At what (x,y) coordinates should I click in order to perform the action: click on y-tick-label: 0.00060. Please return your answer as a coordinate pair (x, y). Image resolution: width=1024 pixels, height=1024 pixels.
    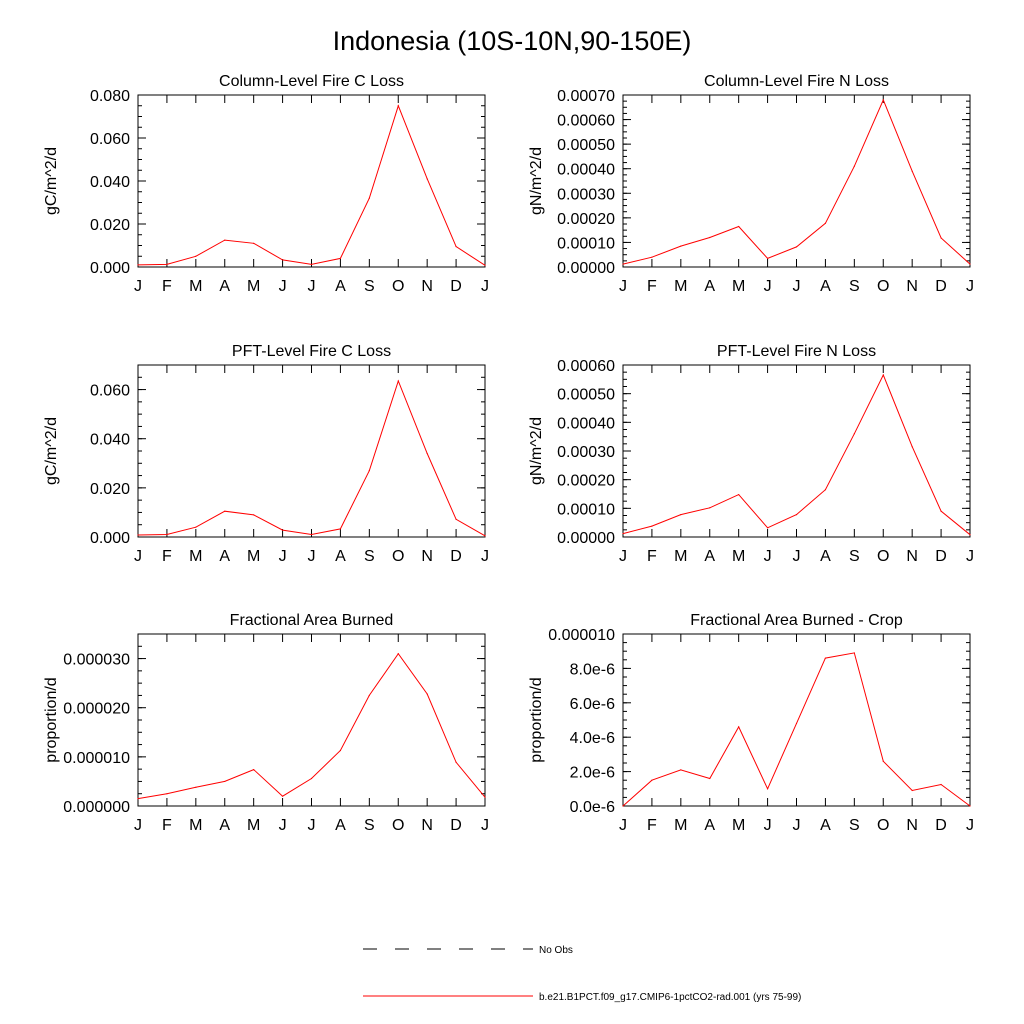
    Looking at the image, I should click on (586, 121).